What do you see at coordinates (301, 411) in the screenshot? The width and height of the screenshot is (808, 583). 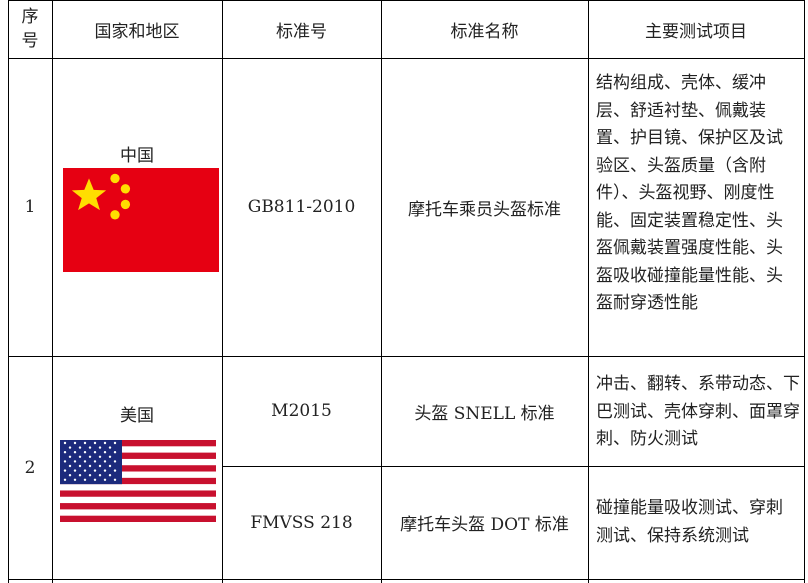 I see `standard-number: M2015` at bounding box center [301, 411].